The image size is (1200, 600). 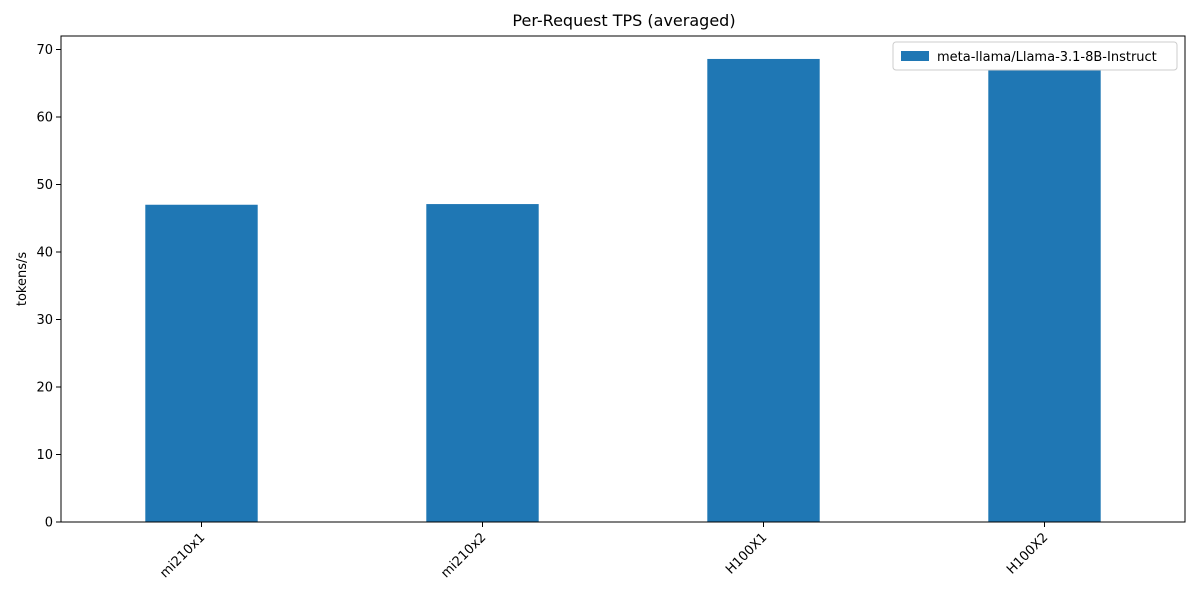 I want to click on bar-mi210x2, so click(x=482, y=363).